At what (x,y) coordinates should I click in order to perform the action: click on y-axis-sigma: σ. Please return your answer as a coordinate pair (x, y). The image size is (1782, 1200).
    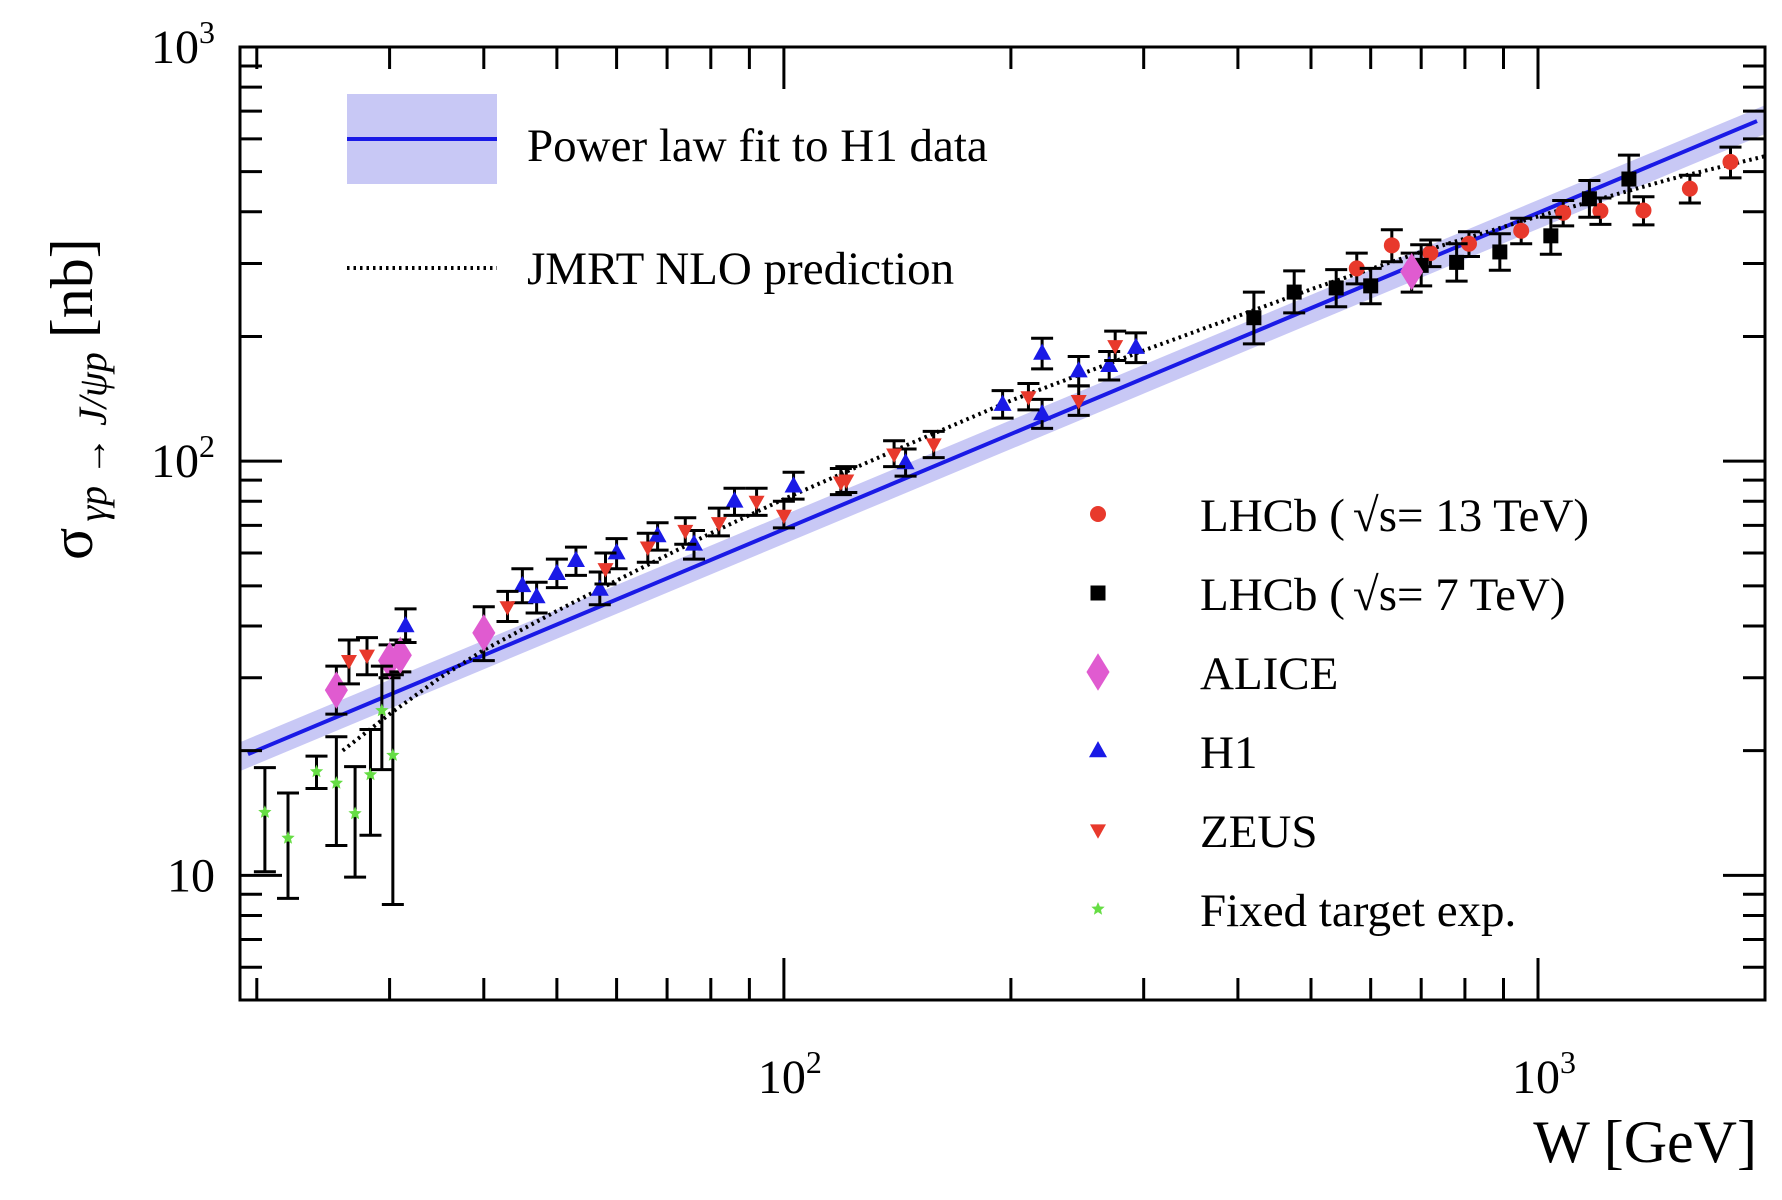
    Looking at the image, I should click on (72, 544).